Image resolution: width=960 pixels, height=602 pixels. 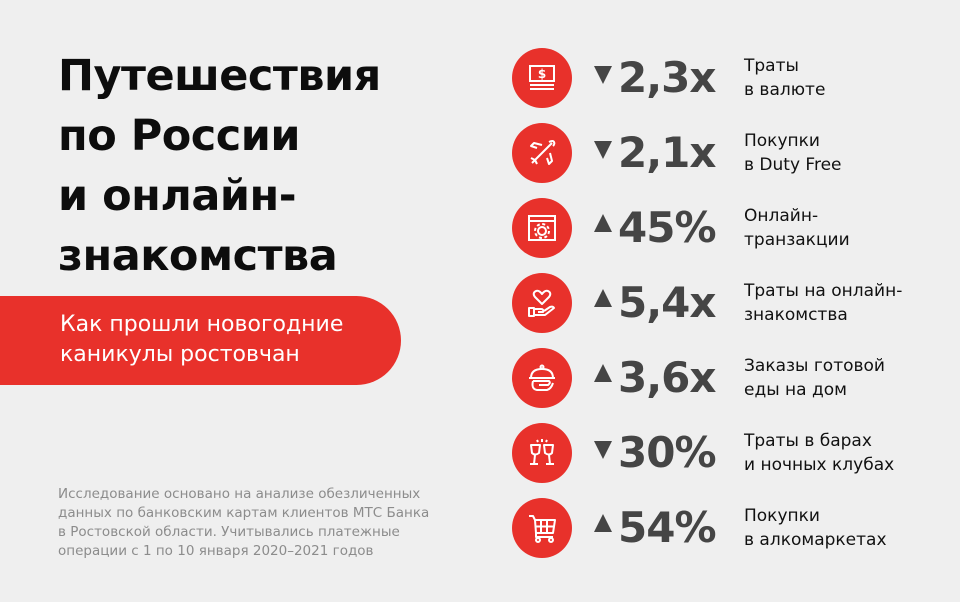 I want to click on subtitle-text: Как прошли новогодние каникулы ростовчан, so click(x=201, y=340).